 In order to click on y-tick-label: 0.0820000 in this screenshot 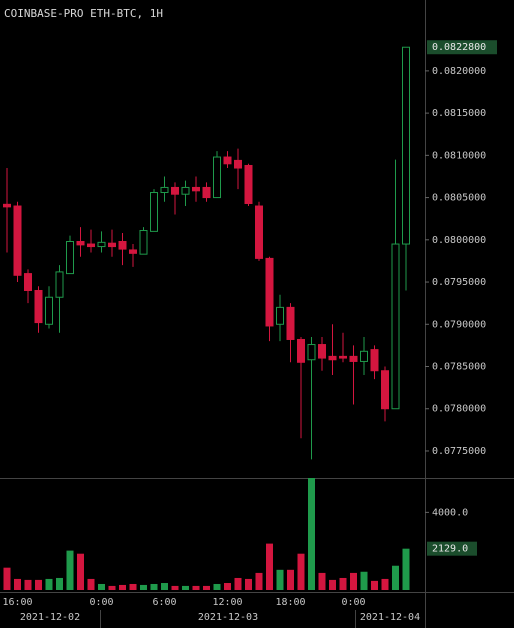, I will do `click(459, 71)`.